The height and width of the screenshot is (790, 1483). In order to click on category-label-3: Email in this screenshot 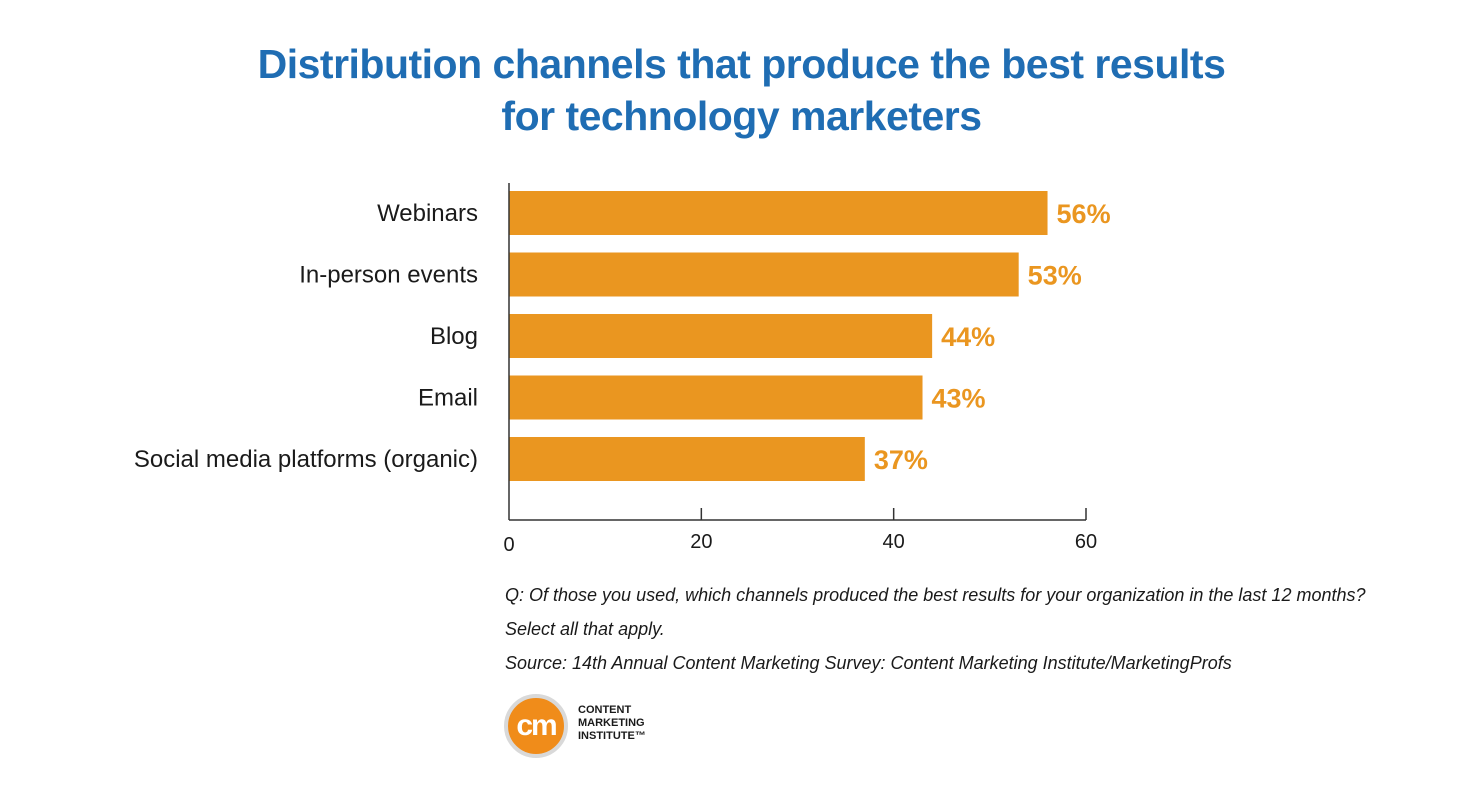, I will do `click(448, 398)`.